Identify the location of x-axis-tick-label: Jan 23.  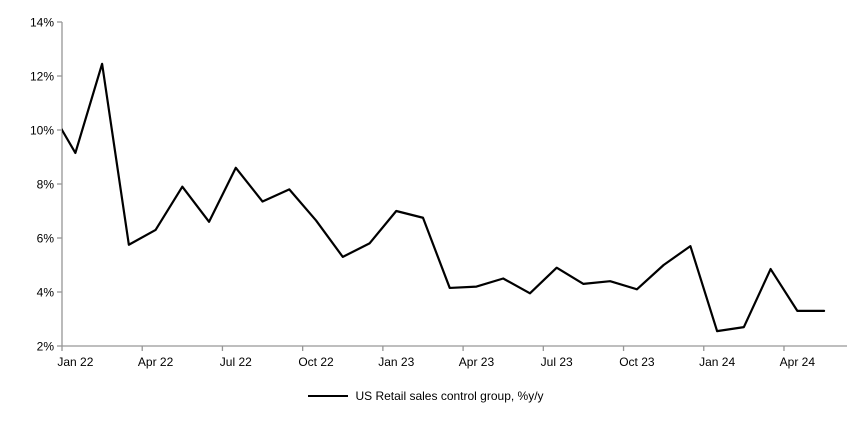
(396, 362).